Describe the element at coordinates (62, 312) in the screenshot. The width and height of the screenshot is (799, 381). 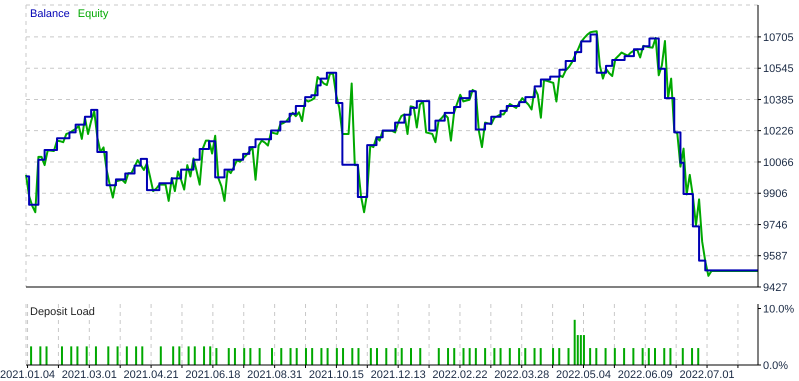
I see `chart-title: Deposit Load` at that location.